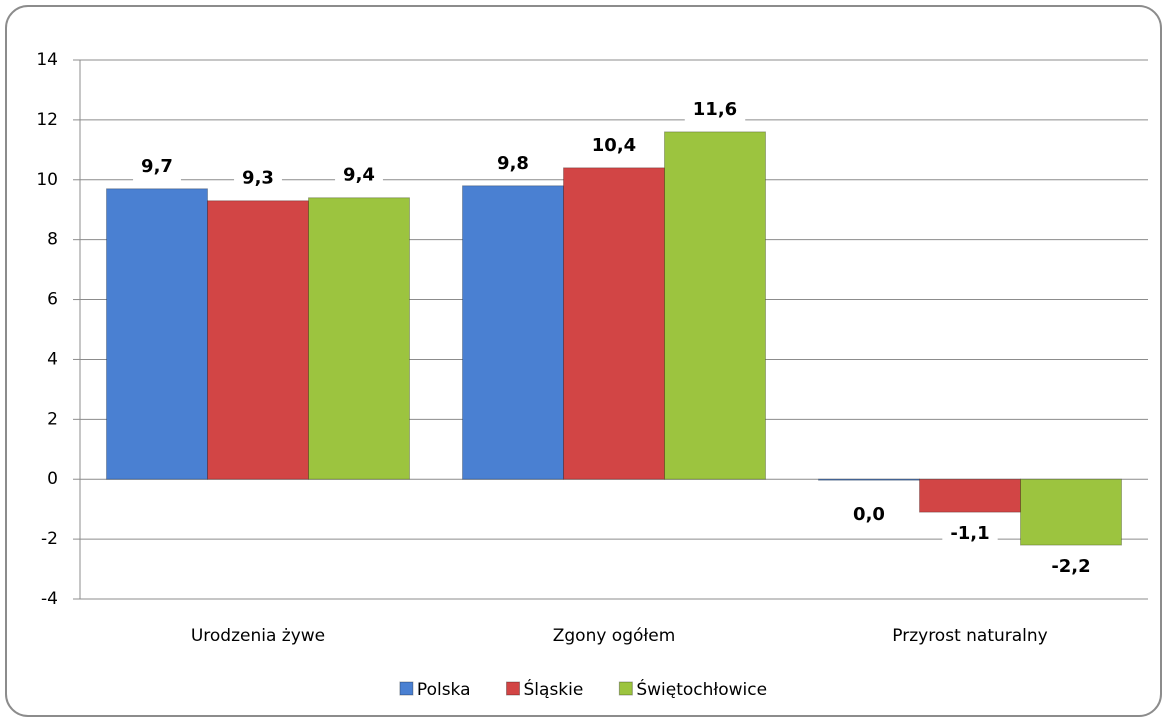  What do you see at coordinates (969, 636) in the screenshot?
I see `x-tick-label: Przyrost naturalny` at bounding box center [969, 636].